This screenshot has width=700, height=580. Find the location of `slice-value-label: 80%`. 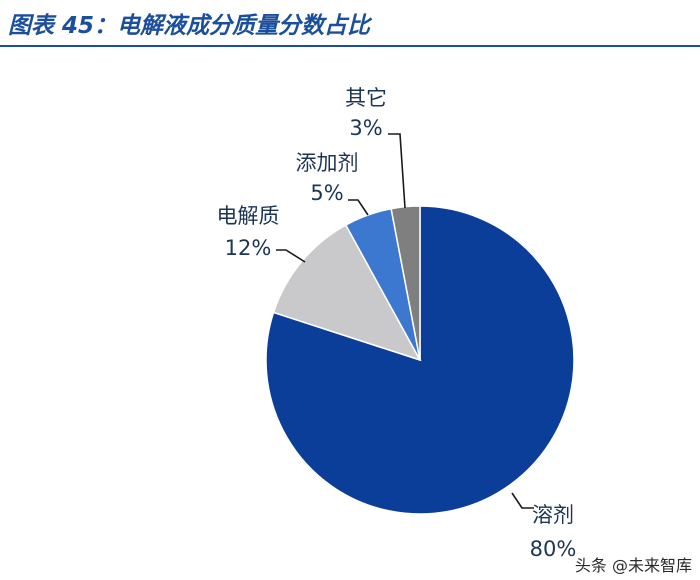

slice-value-label: 80% is located at coordinates (553, 549).